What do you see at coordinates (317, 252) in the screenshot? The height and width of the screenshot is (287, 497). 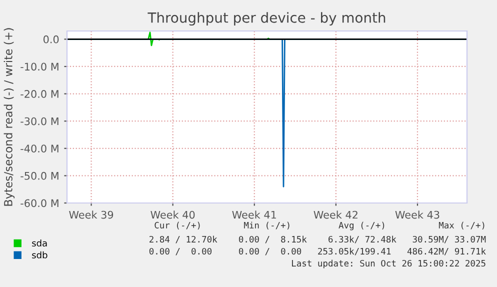 I see `text: 0.00 / 0.00 0.00 / 0.00 253.05k/199.41 486.42M/ 91.71k` at bounding box center [317, 252].